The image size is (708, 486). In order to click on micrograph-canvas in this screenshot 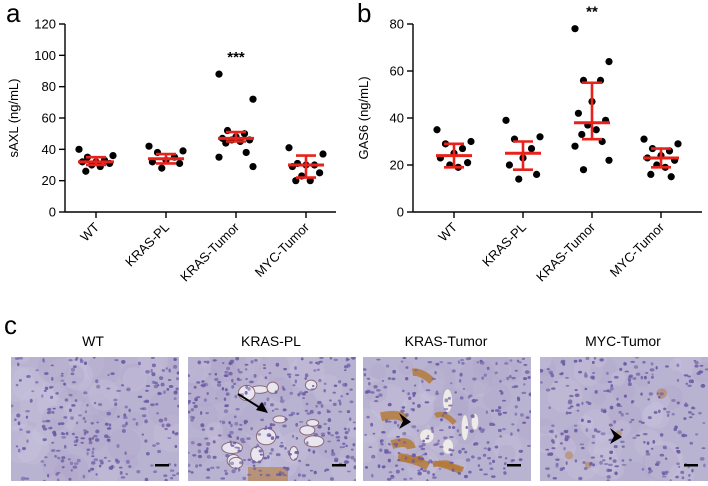, I will do `click(447, 419)`.